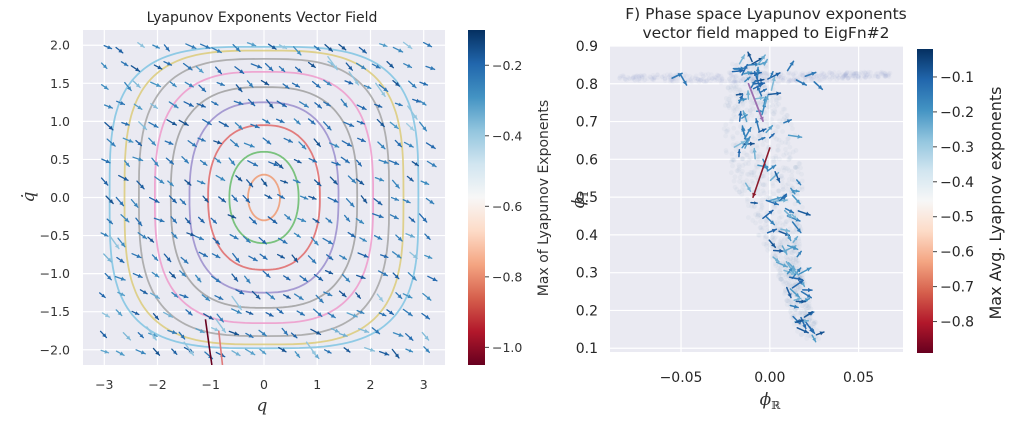  What do you see at coordinates (507, 135) in the screenshot?
I see `left-cb-tick-label: −0.4` at bounding box center [507, 135].